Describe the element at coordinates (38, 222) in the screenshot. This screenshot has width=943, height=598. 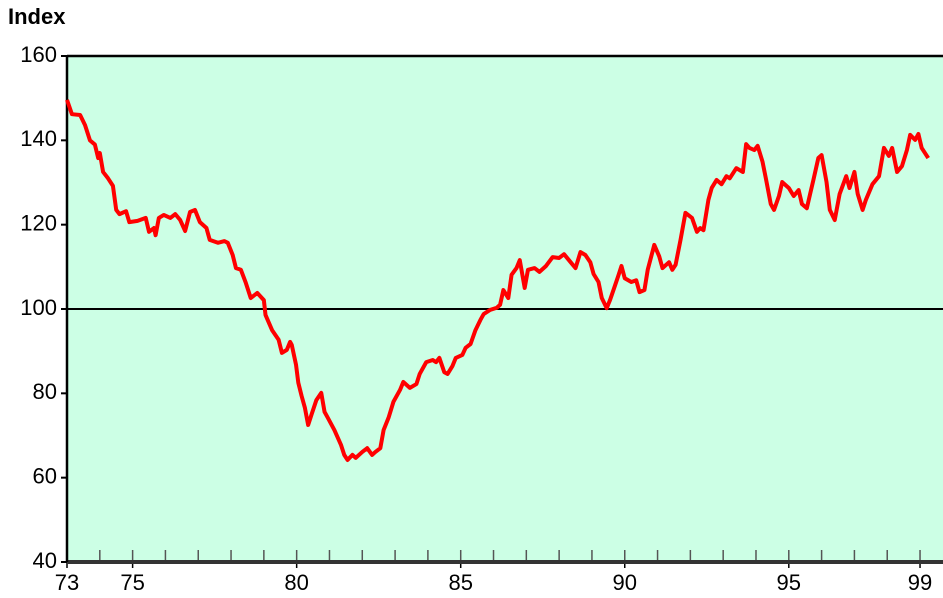
I see `y-tick-label: 120` at that location.